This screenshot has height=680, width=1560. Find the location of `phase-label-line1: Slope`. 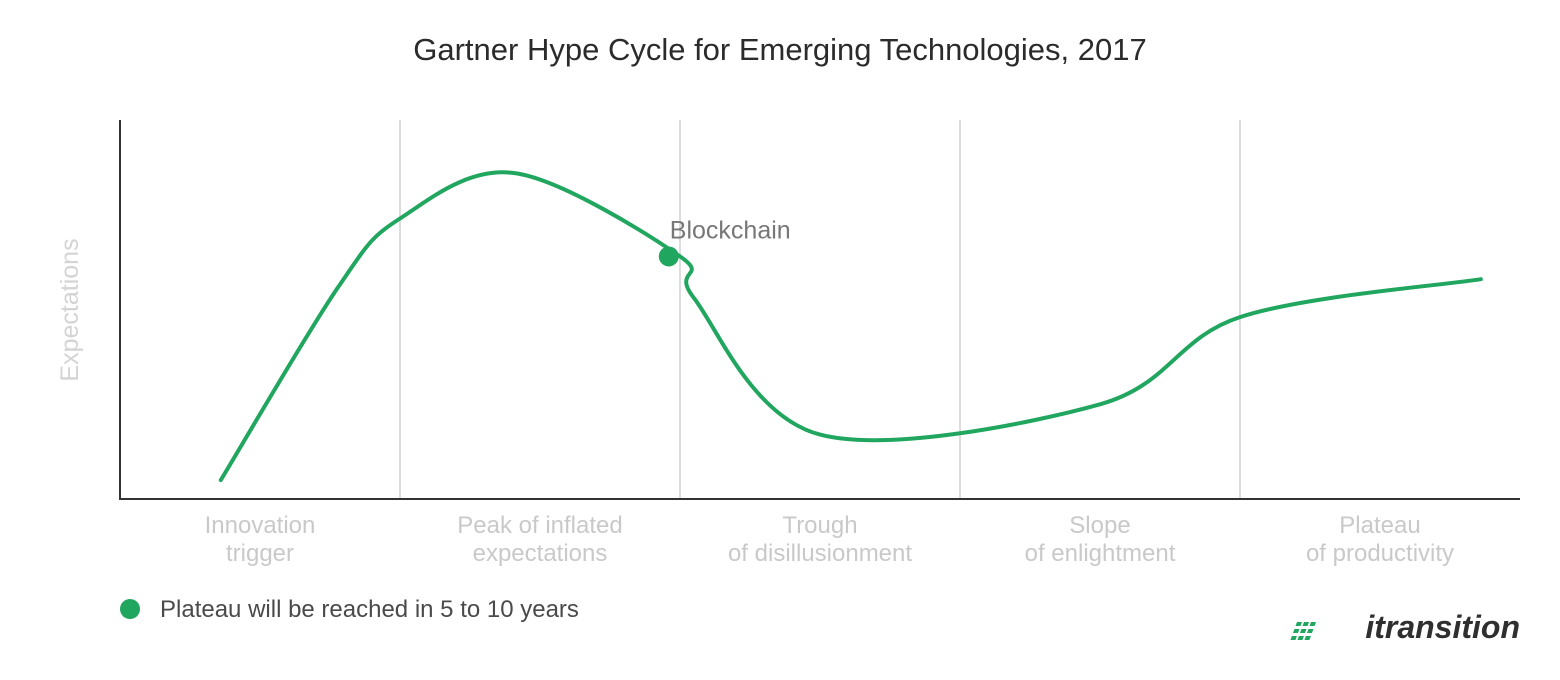

phase-label-line1: Slope is located at coordinates (1099, 525).